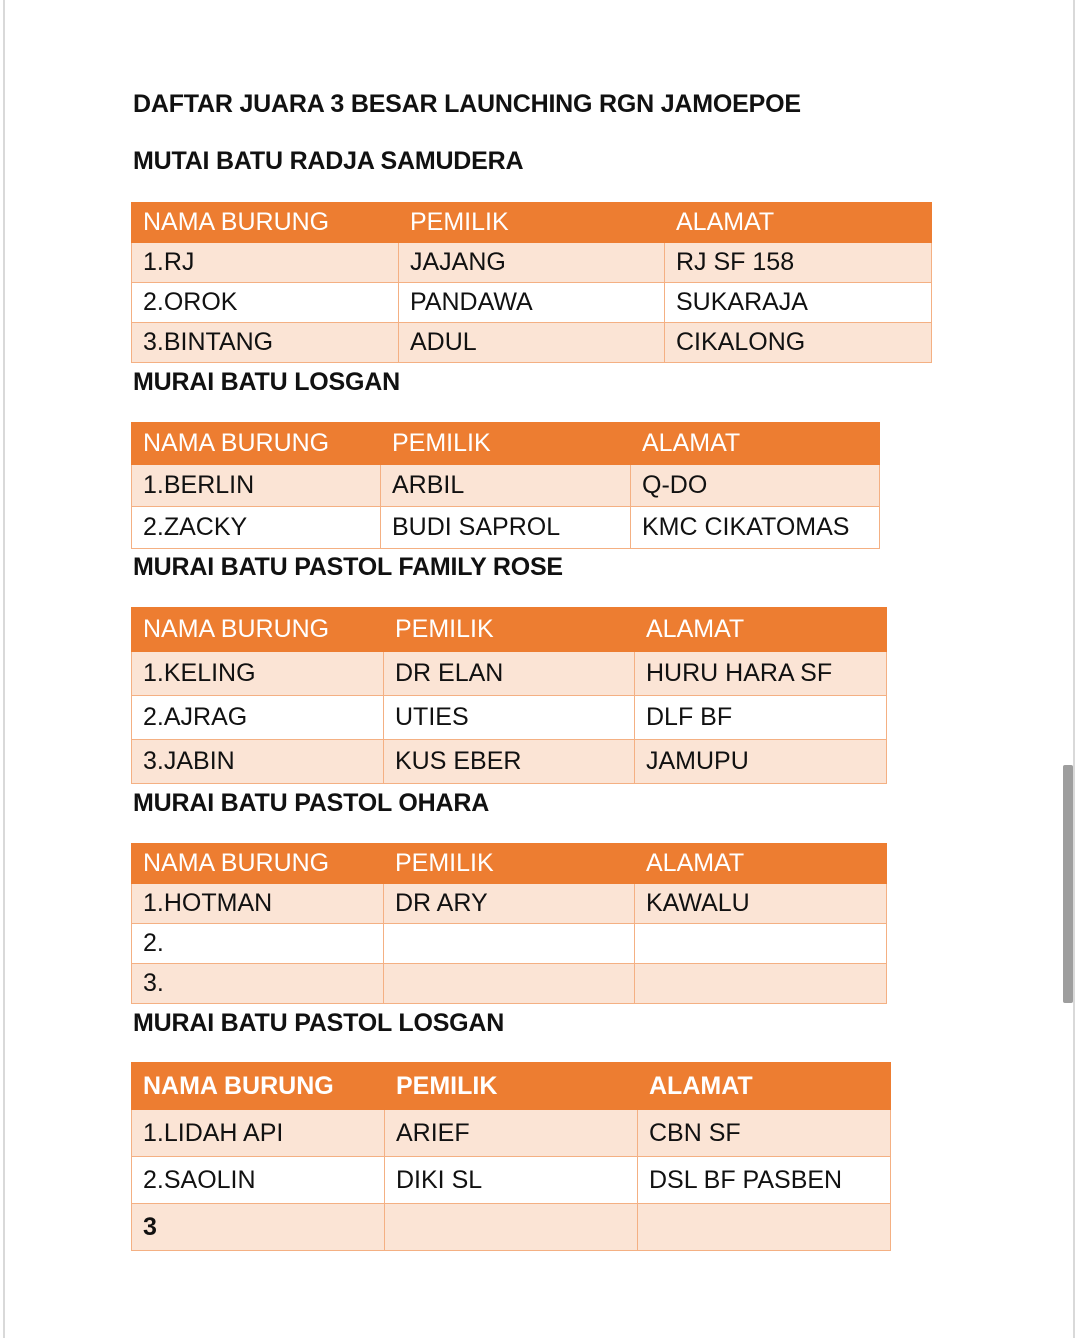  I want to click on section-heading: MUTAI BATU RADJA SAMUDERA, so click(328, 161).